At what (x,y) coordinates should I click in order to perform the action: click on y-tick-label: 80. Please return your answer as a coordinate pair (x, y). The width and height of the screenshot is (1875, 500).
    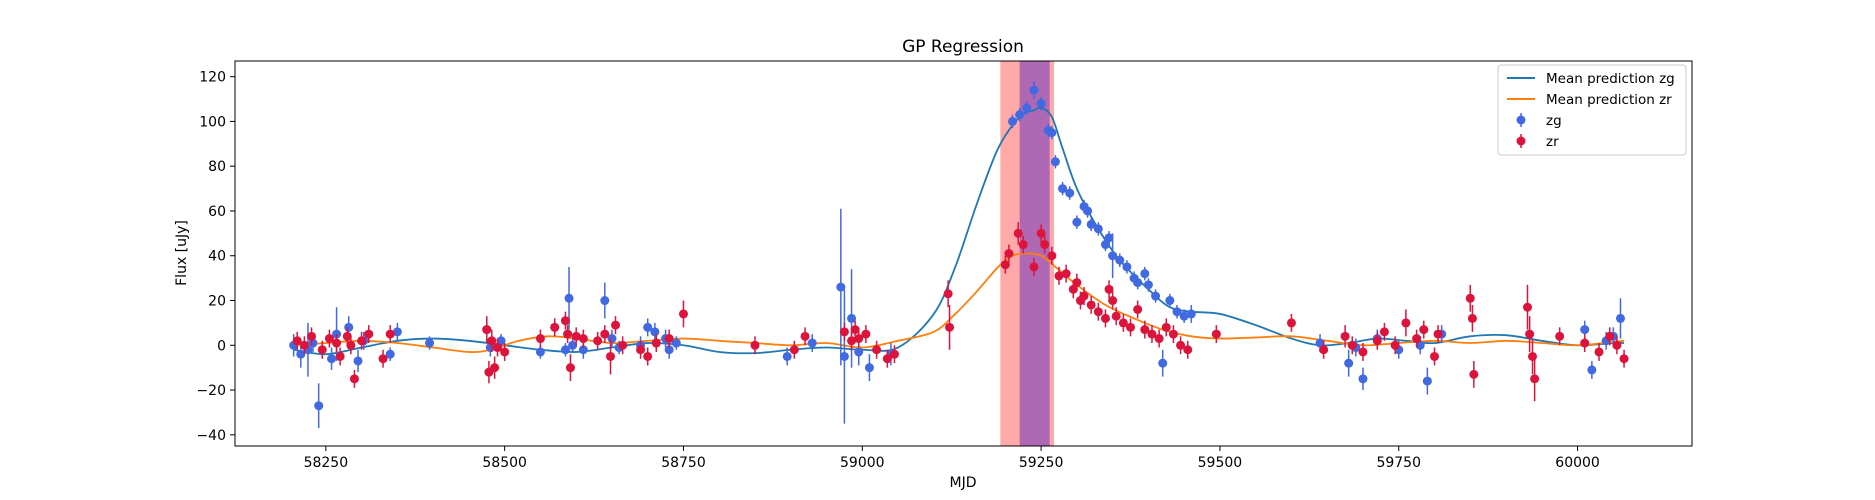
    Looking at the image, I should click on (217, 167).